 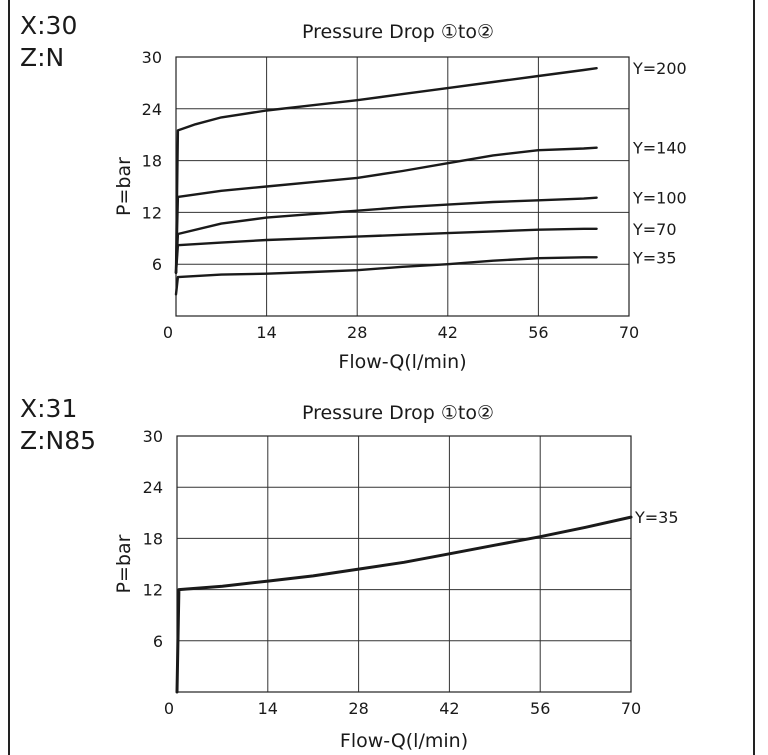 What do you see at coordinates (754, 377) in the screenshot?
I see `right-border-line` at bounding box center [754, 377].